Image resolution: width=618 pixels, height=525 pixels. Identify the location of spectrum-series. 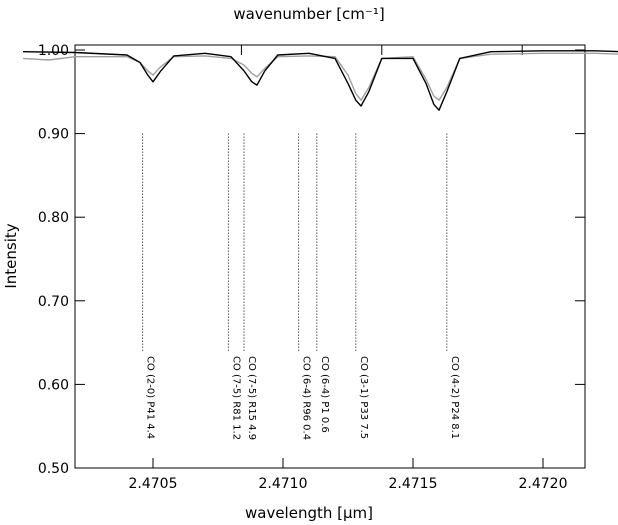
(320, 80).